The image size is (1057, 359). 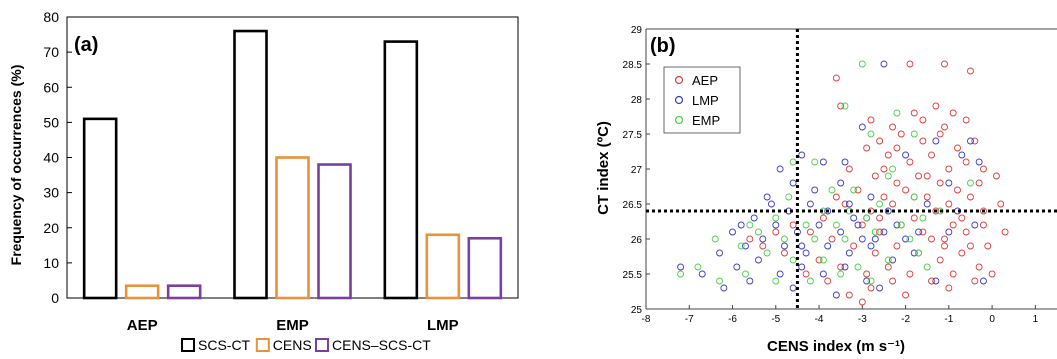 What do you see at coordinates (663, 46) in the screenshot?
I see `panel-label-b: (b)` at bounding box center [663, 46].